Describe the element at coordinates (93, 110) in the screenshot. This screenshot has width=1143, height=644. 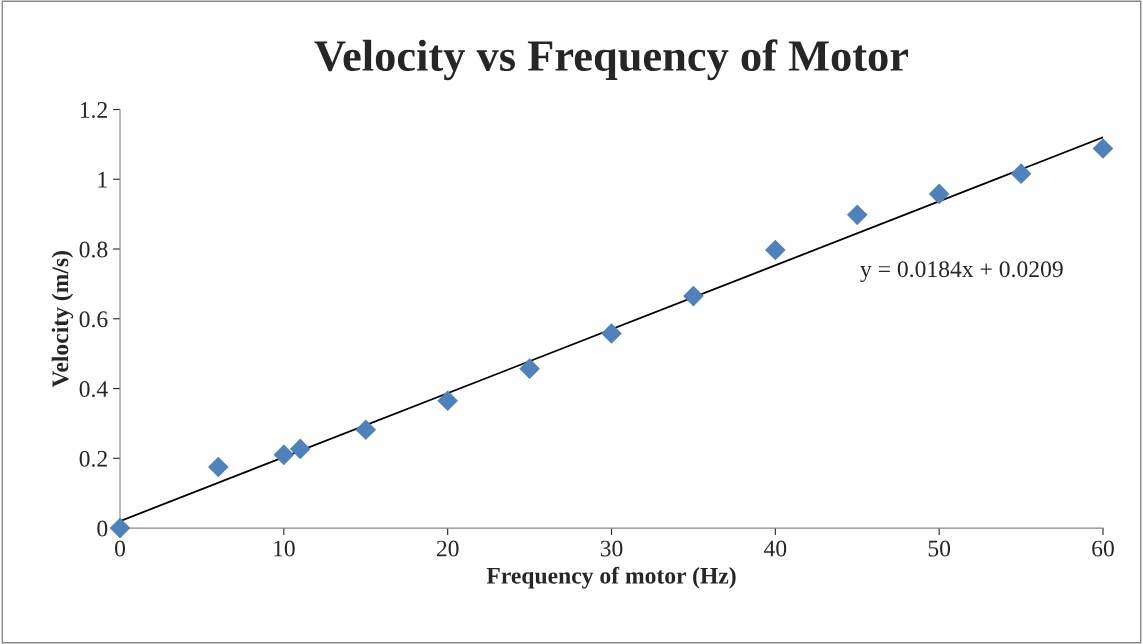
I see `y-tick-label: 1.2` at that location.